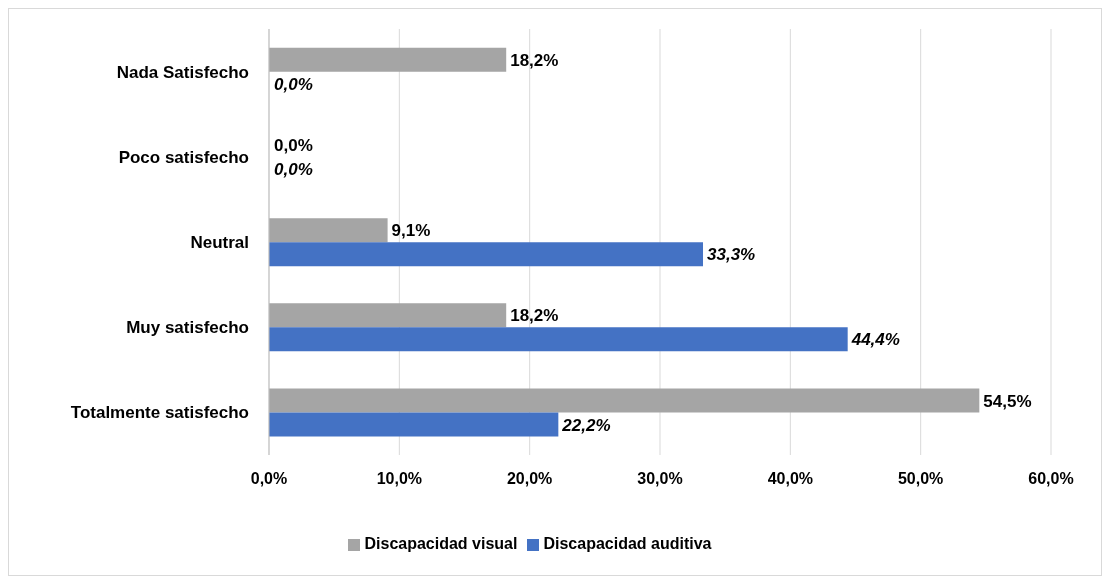 This screenshot has height=582, width=1110. Describe the element at coordinates (529, 479) in the screenshot. I see `x-tick-label: 20,0%` at that location.